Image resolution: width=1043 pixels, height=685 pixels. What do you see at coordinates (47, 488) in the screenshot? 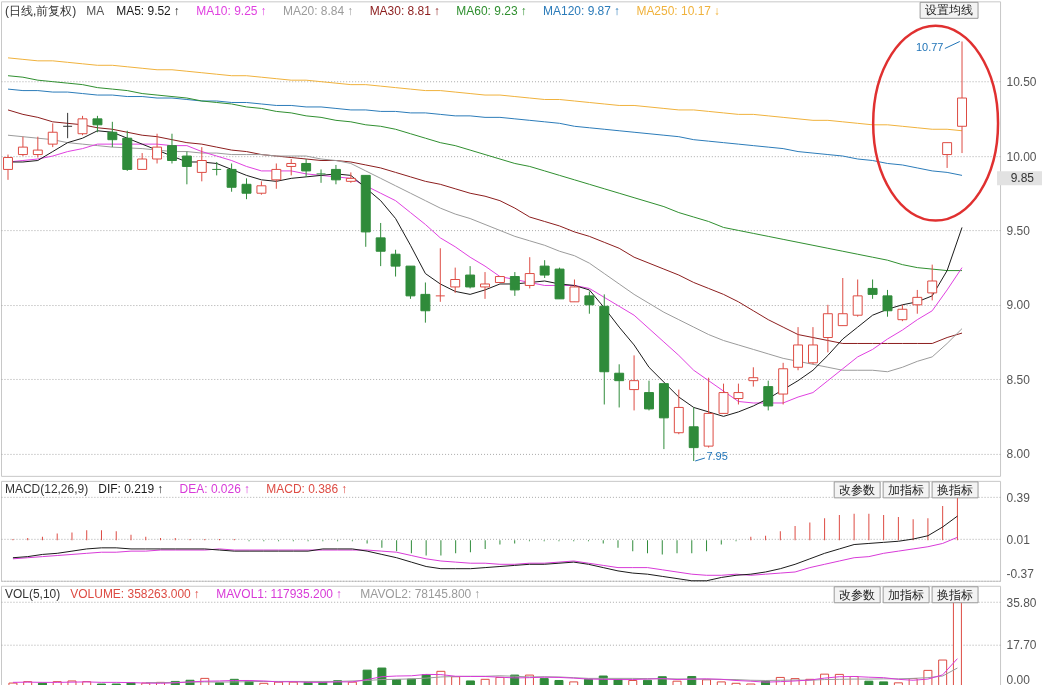
I see `chart-title: MACD(12,26,9)` at bounding box center [47, 488].